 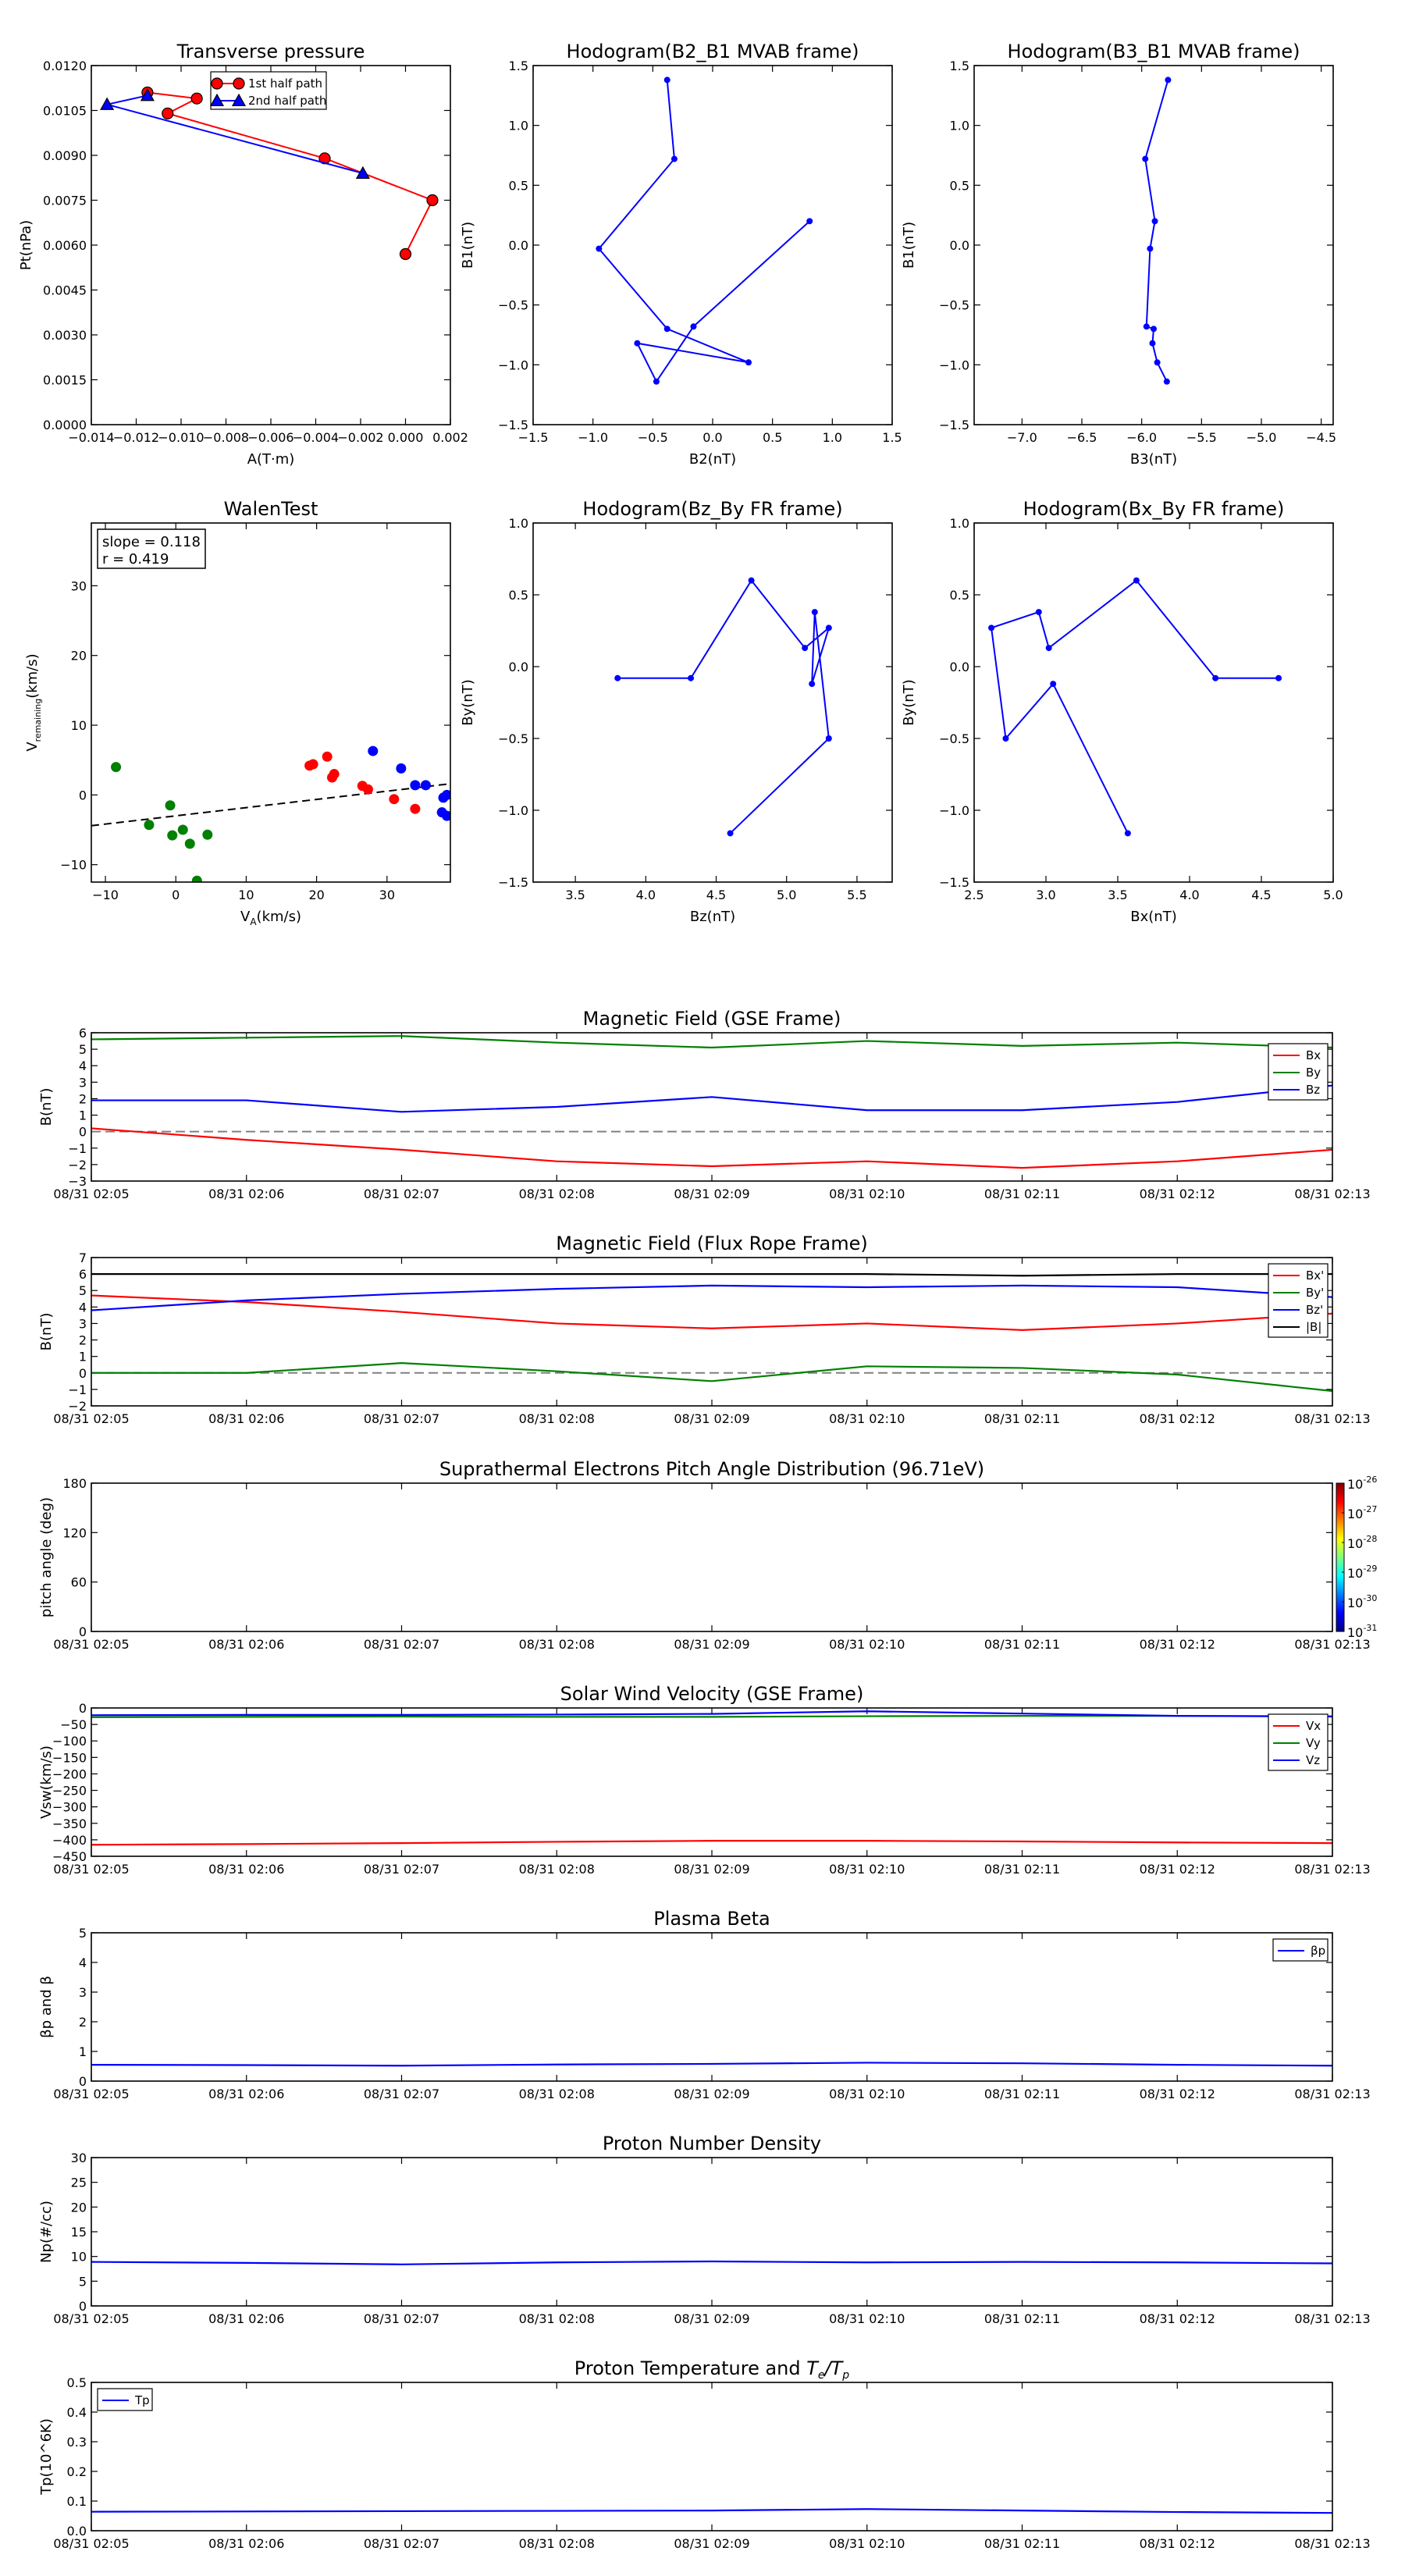 What do you see at coordinates (69, 1757) in the screenshot?
I see `y-tick-label: −150` at bounding box center [69, 1757].